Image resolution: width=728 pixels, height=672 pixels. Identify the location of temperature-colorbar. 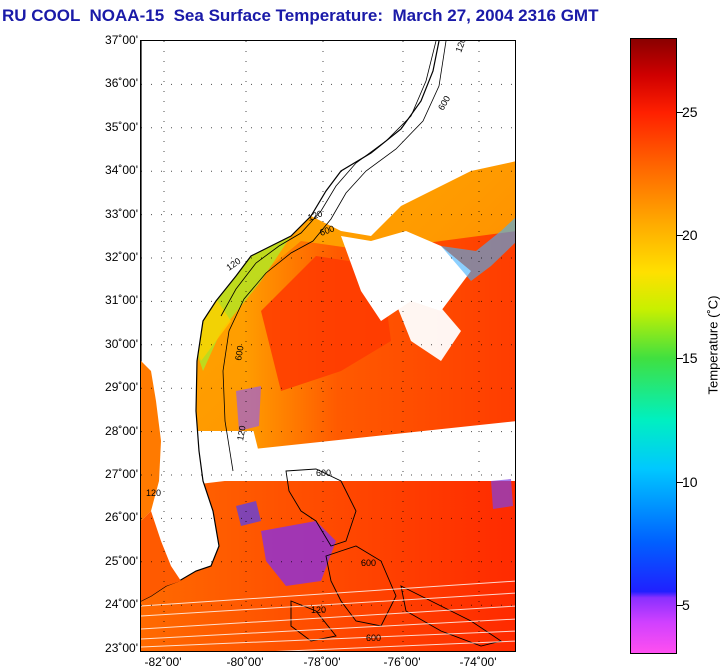
(653, 346).